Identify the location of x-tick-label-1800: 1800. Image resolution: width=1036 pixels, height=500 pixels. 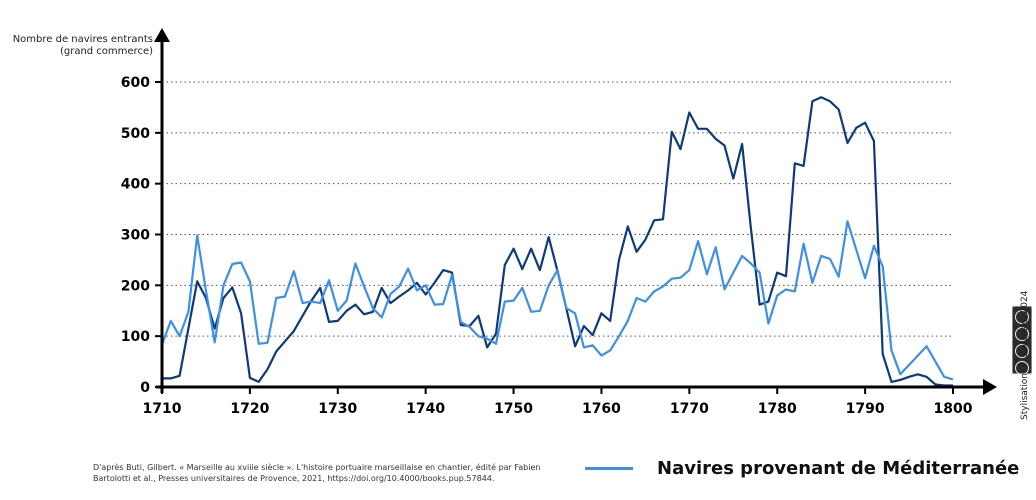
(953, 409).